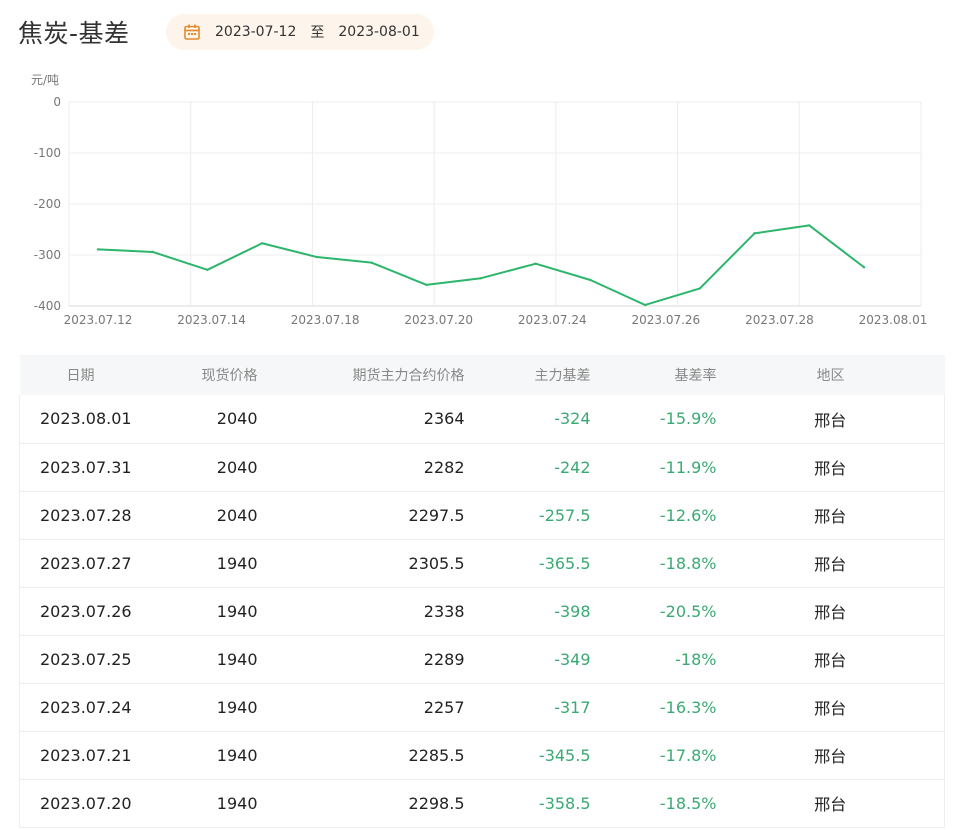 The image size is (958, 830). Describe the element at coordinates (444, 707) in the screenshot. I see `cell-futures-price: 2257` at that location.